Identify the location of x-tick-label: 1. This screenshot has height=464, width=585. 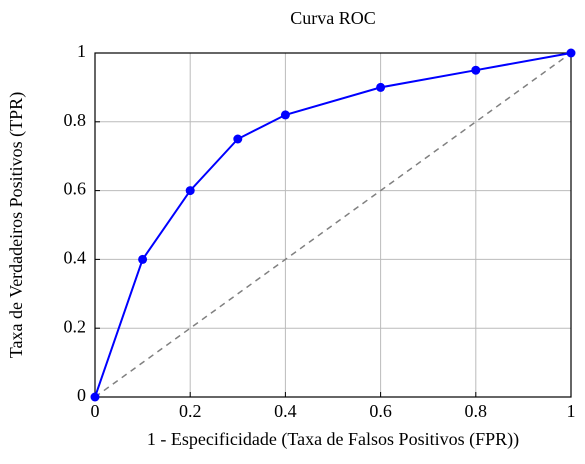
(571, 411).